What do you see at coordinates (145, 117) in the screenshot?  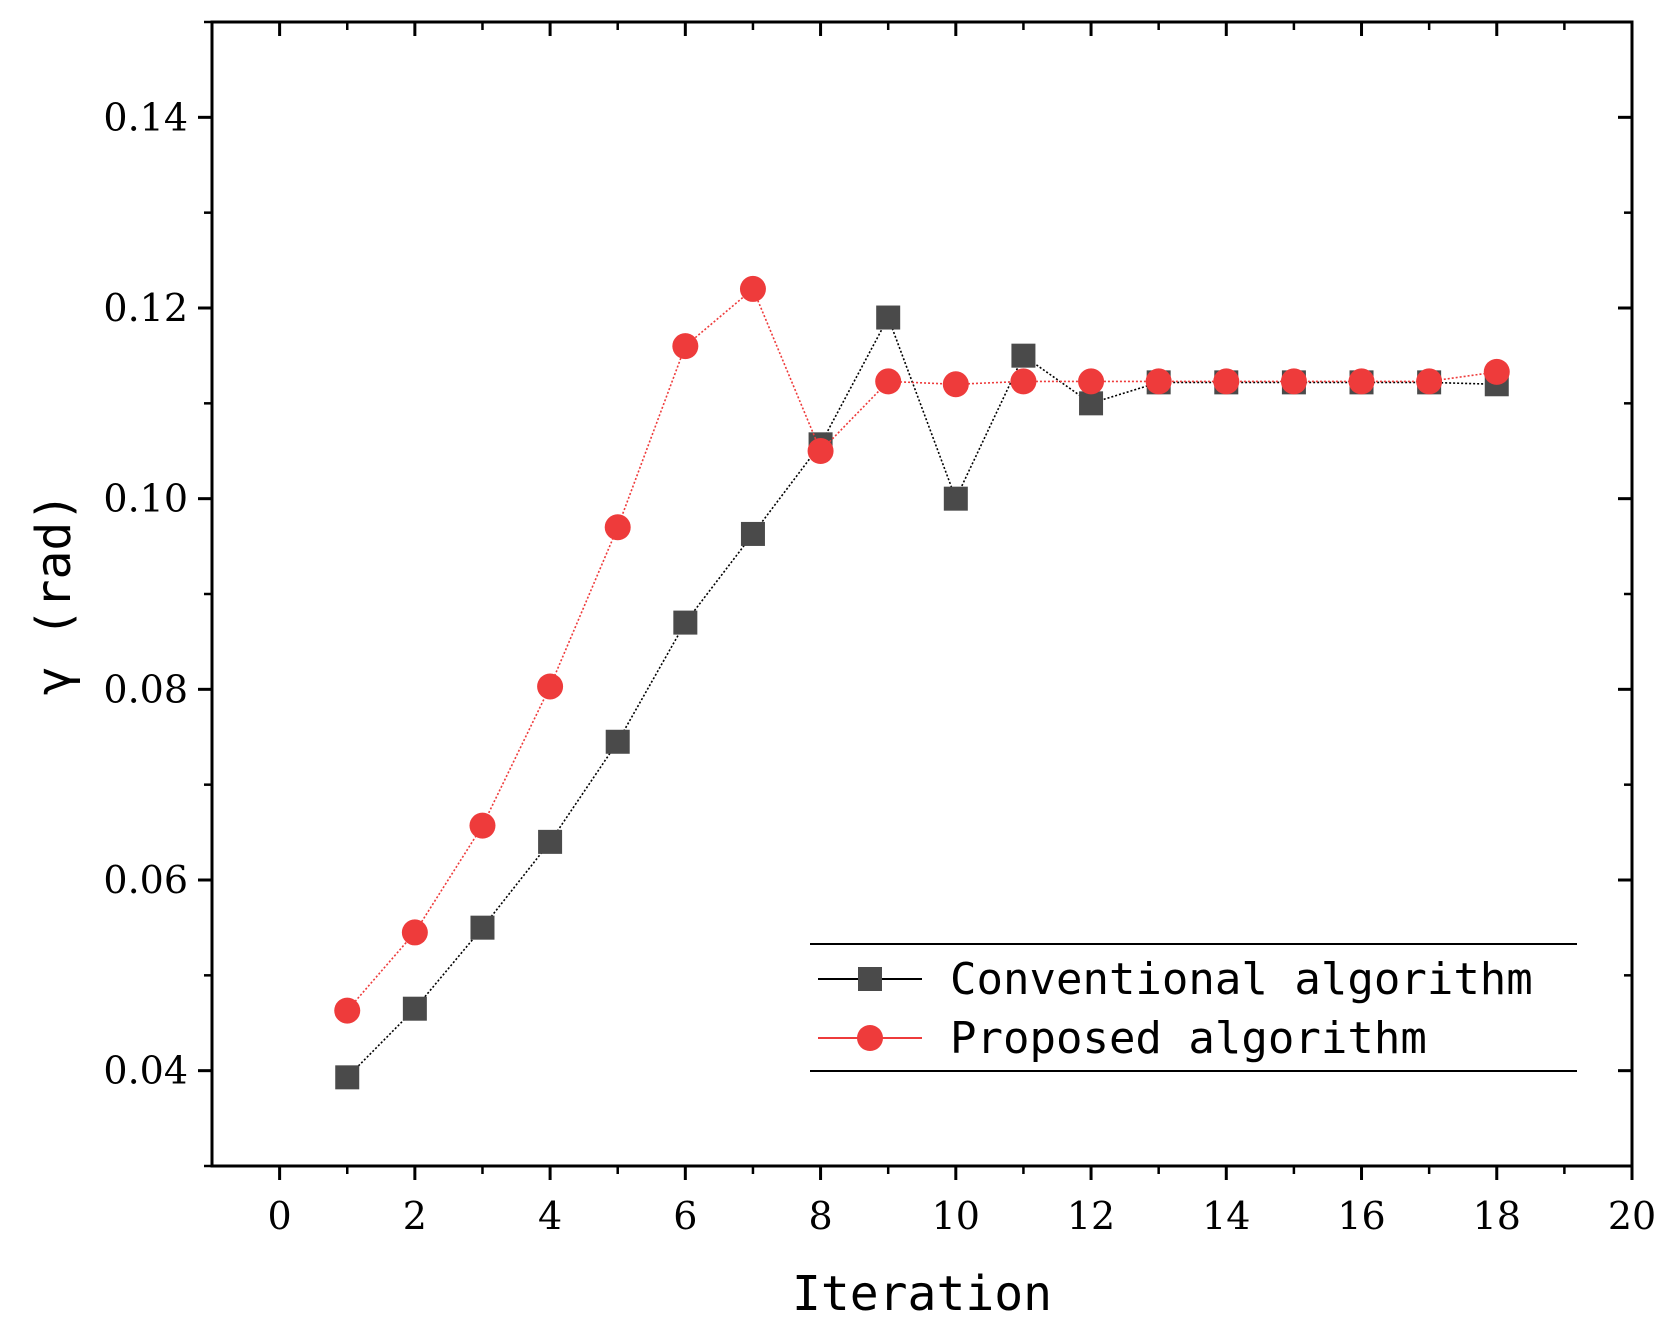 I see `y-tick-label: 0.14` at bounding box center [145, 117].